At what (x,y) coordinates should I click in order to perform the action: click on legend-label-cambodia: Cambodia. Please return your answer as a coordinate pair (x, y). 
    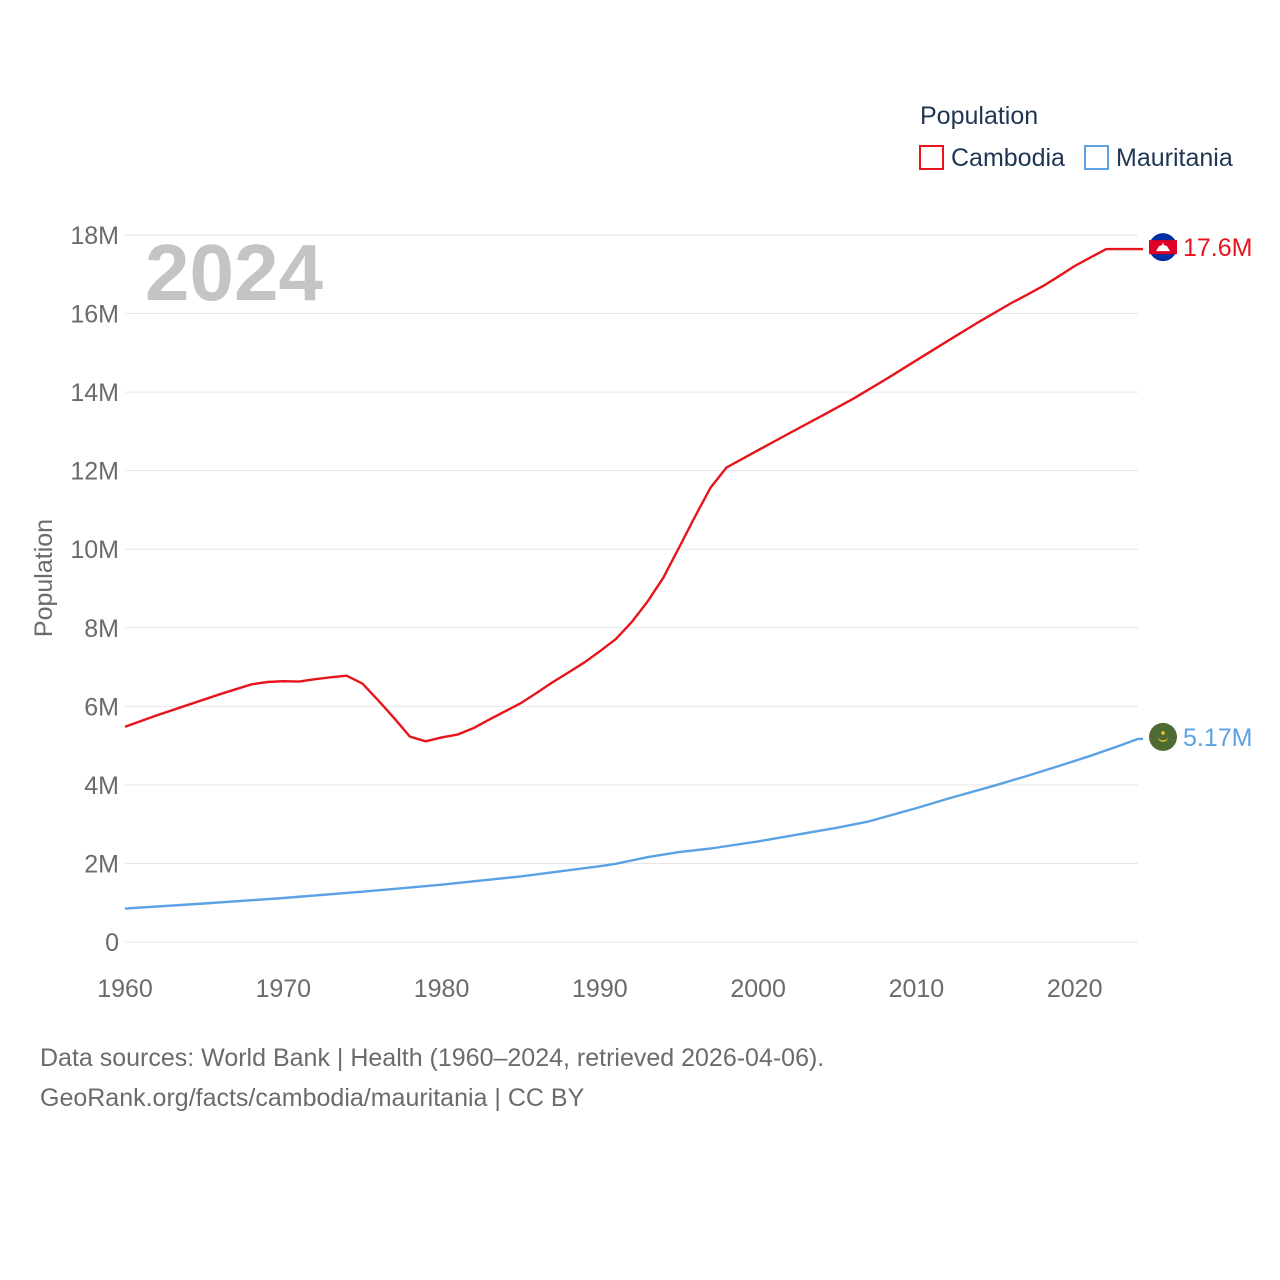
    Looking at the image, I should click on (1008, 158).